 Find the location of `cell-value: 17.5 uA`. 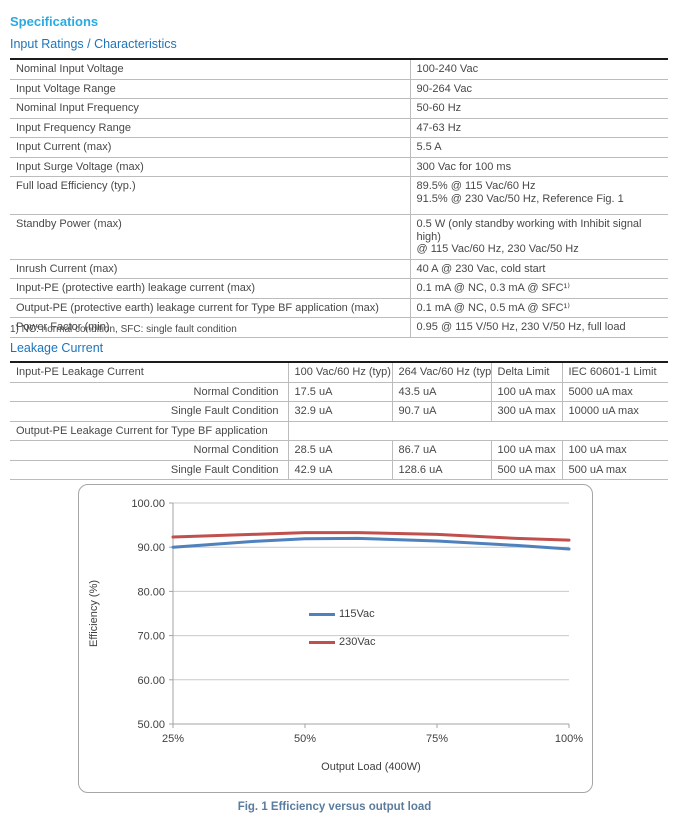

cell-value: 17.5 uA is located at coordinates (339, 392).